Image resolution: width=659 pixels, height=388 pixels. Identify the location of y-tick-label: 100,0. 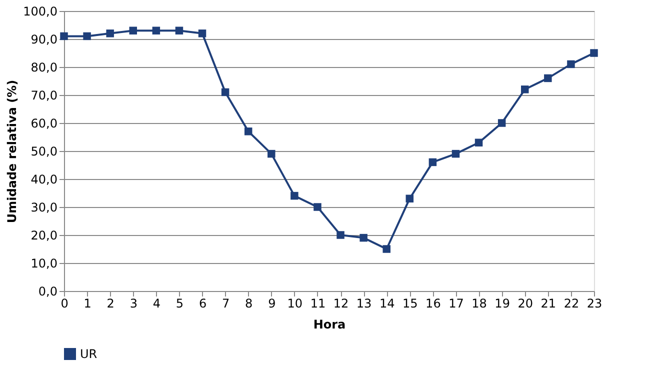
(40, 11).